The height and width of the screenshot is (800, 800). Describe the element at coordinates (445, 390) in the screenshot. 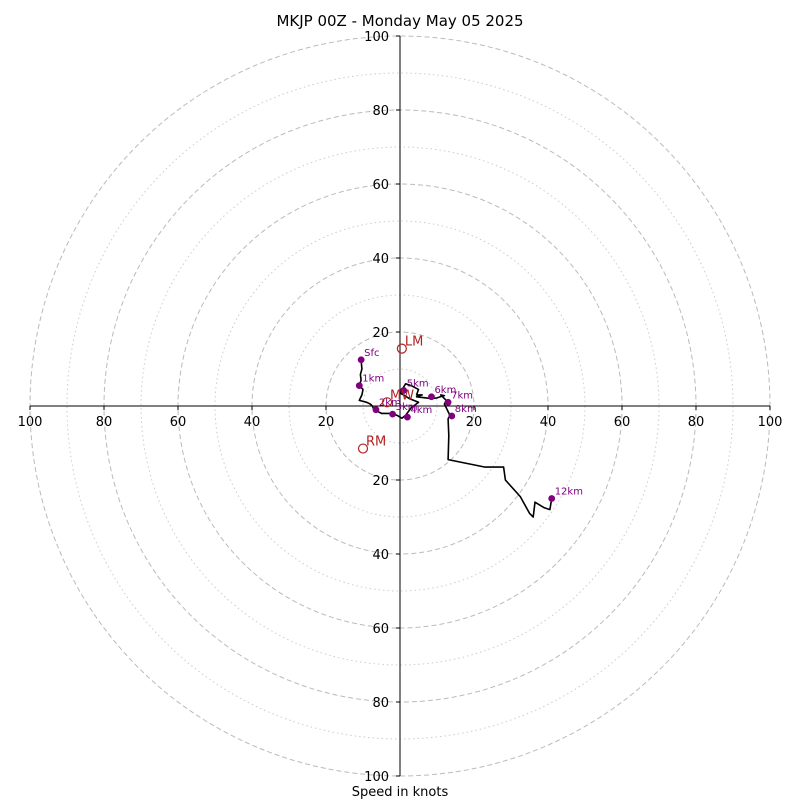

I see `height-label-6km: 6km` at that location.